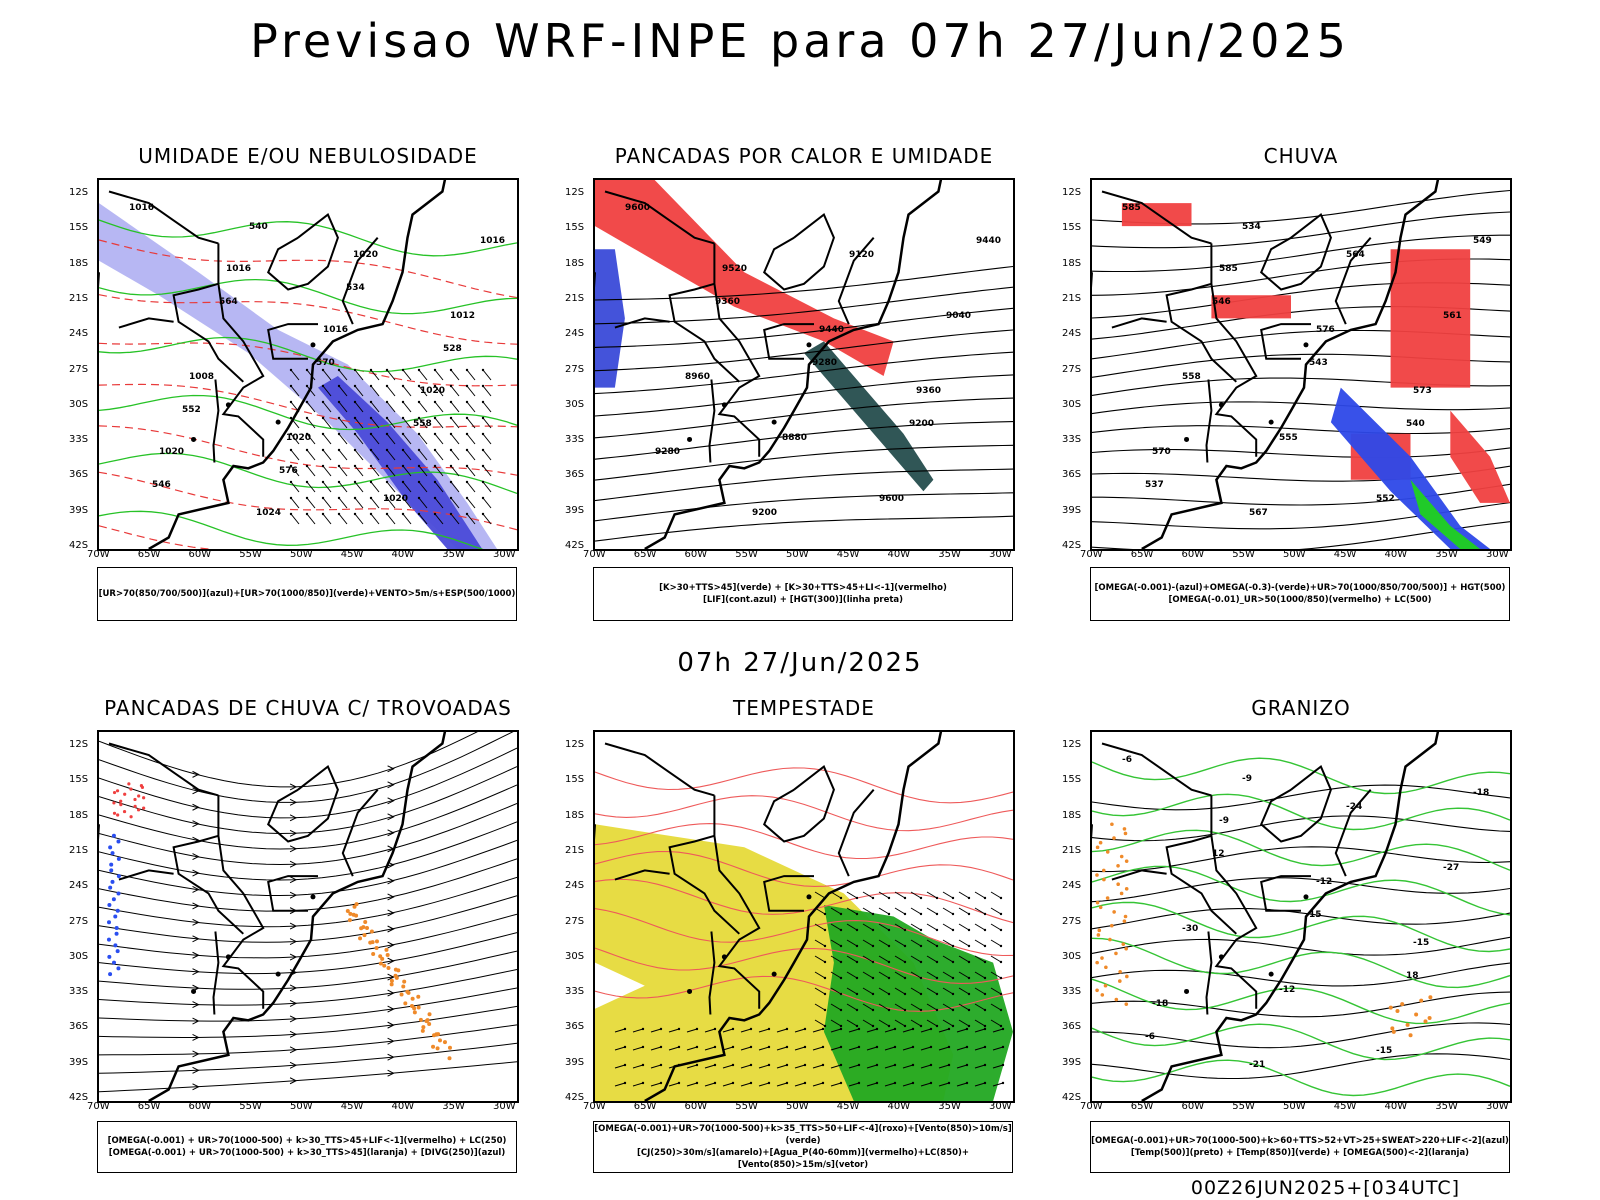 Image resolution: width=1600 pixels, height=1200 pixels. I want to click on lat-tick: 18S, so click(1072, 815).